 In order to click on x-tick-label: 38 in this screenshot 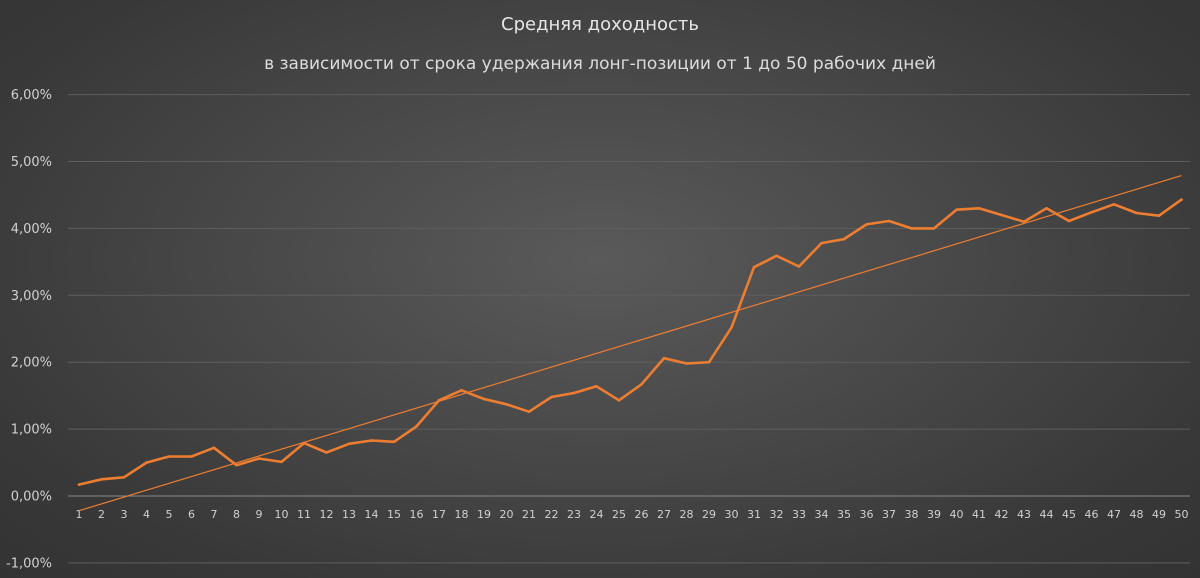, I will do `click(912, 514)`.